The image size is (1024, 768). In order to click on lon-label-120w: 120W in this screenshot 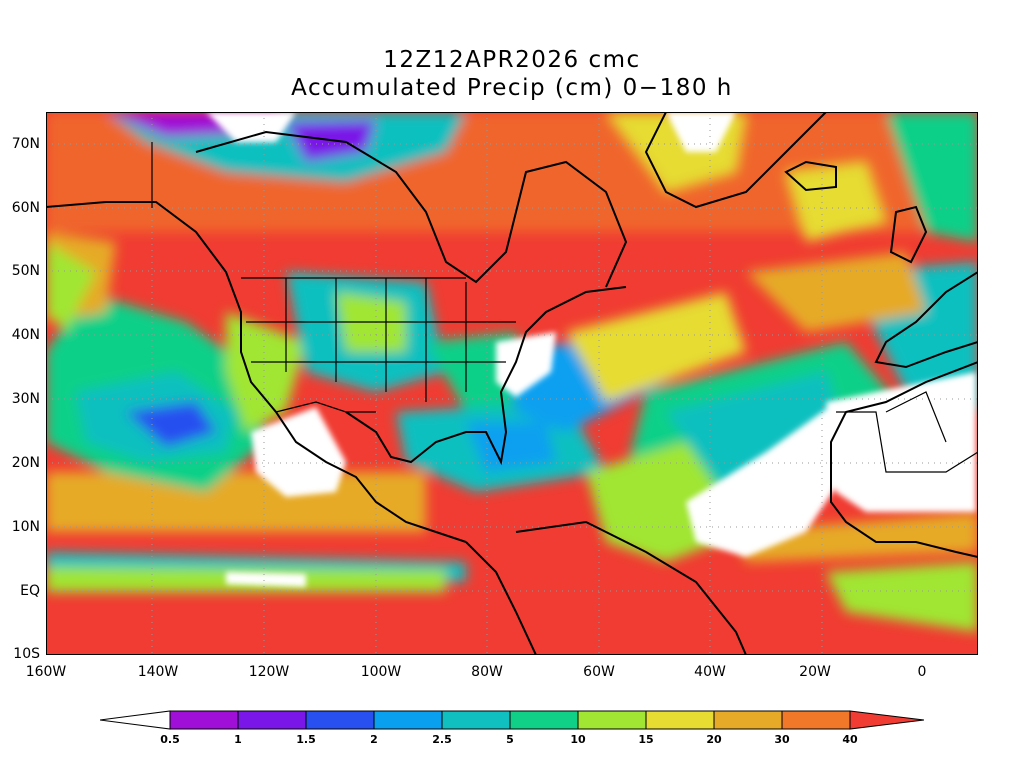, I will do `click(269, 672)`.